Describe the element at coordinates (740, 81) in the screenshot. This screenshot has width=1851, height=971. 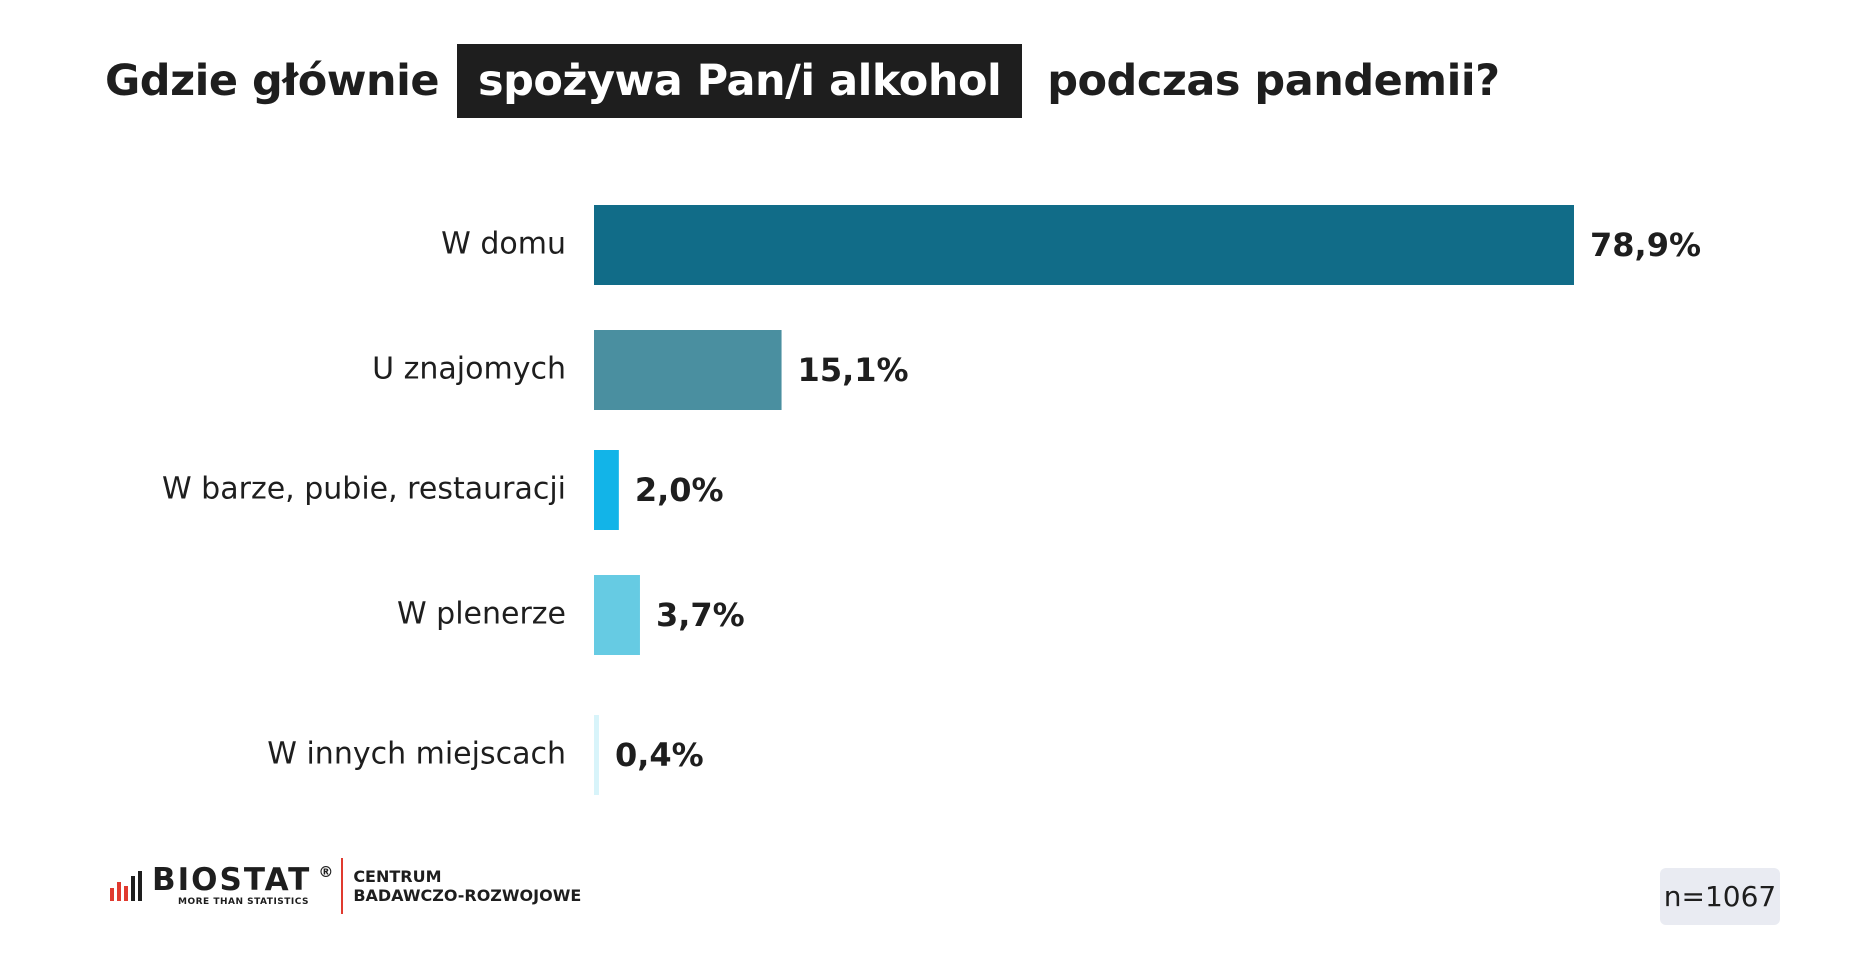
I see `title-highlight: spożywa Pan/i alkohol` at that location.